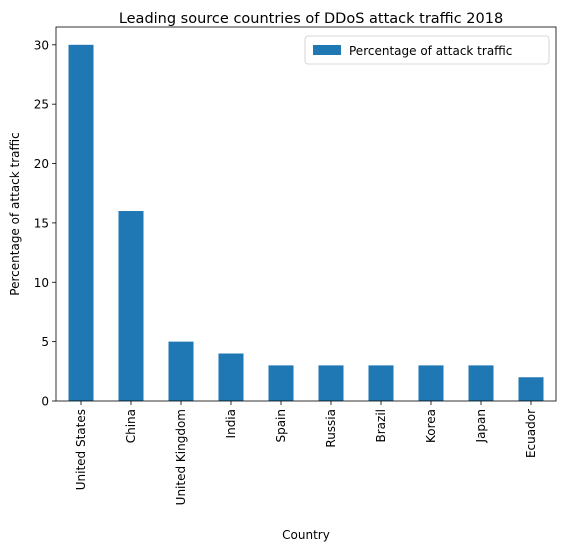  Describe the element at coordinates (331, 428) in the screenshot. I see `x-tick-label: Russia` at that location.